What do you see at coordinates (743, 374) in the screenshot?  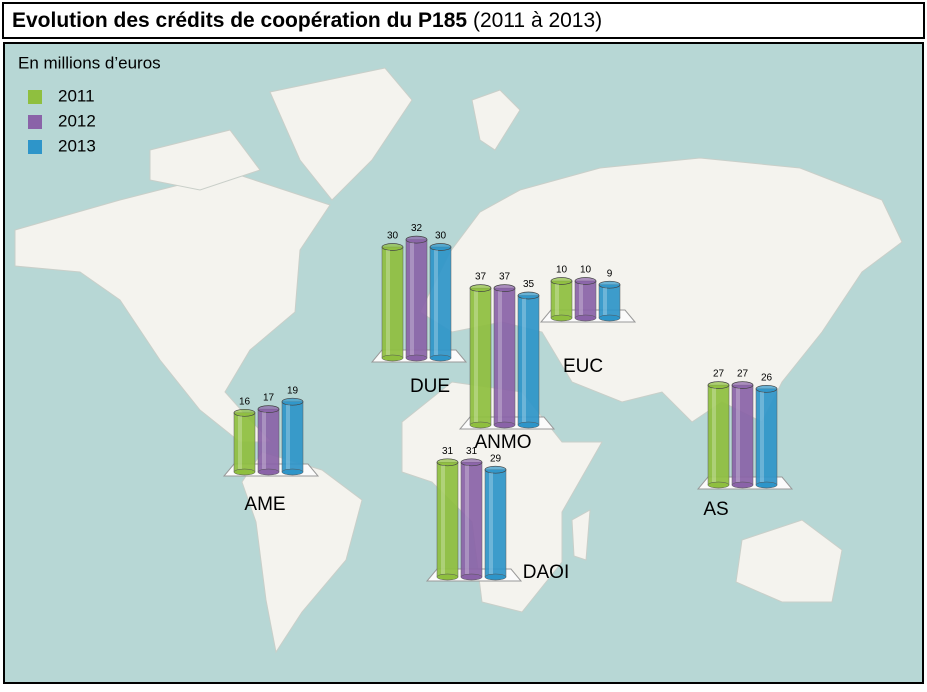 I see `value-label: 27` at bounding box center [743, 374].